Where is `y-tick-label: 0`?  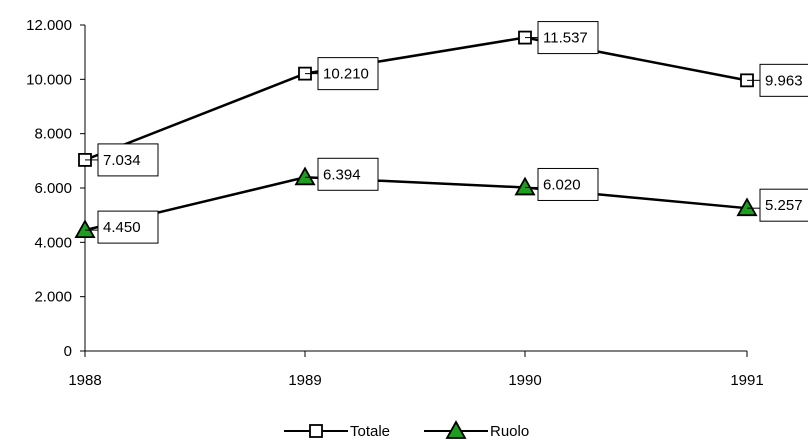 y-tick-label: 0 is located at coordinates (68, 351).